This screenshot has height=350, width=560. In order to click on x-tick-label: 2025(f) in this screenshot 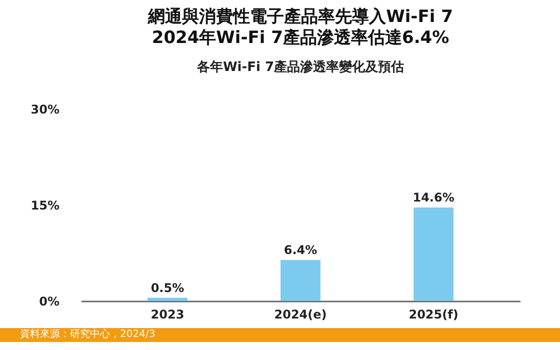, I will do `click(433, 315)`.